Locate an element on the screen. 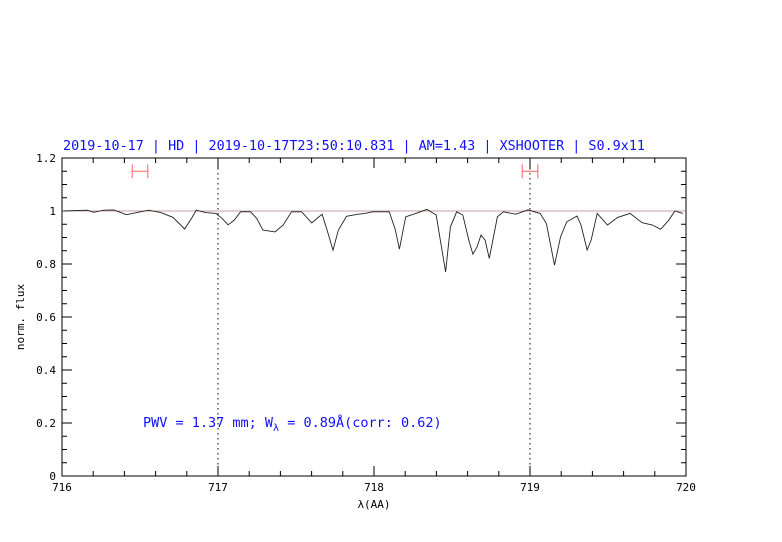 The height and width of the screenshot is (542, 782). y-tick-label: 0.8 is located at coordinates (46, 264).